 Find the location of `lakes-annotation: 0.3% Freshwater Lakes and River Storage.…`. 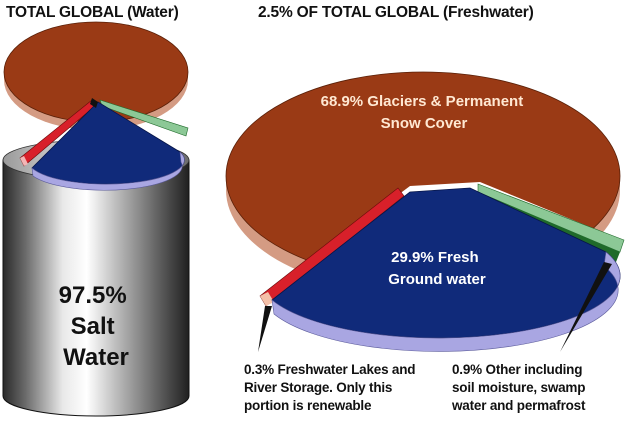

lakes-annotation: 0.3% Freshwater Lakes and River Storage.… is located at coordinates (339, 388).